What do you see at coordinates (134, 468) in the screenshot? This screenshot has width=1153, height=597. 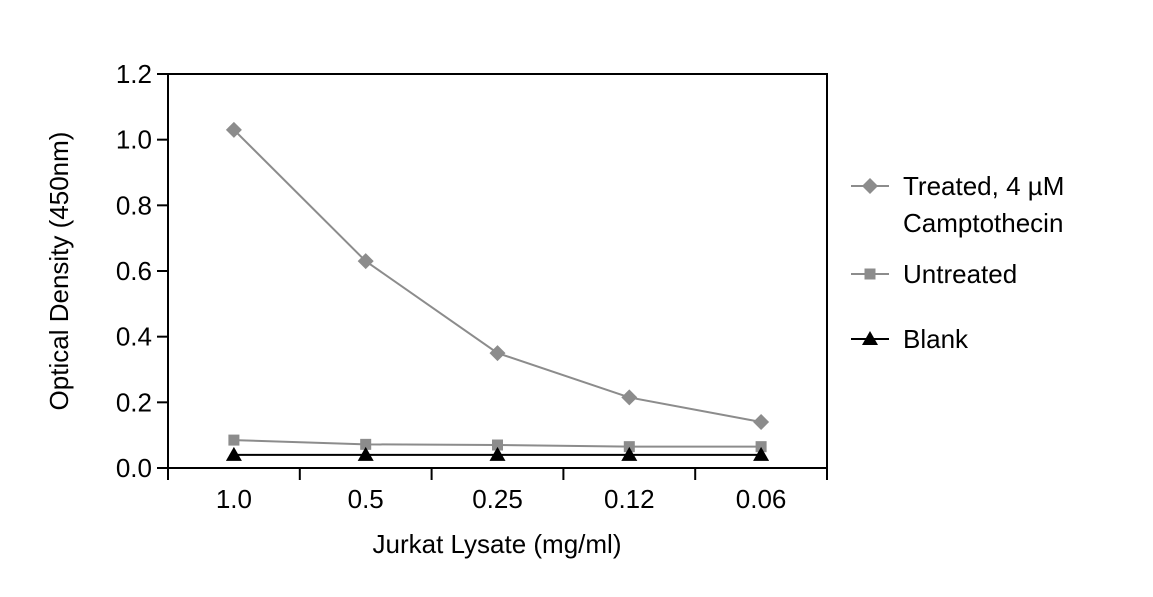 I see `y-tick-label: 0.0` at bounding box center [134, 468].